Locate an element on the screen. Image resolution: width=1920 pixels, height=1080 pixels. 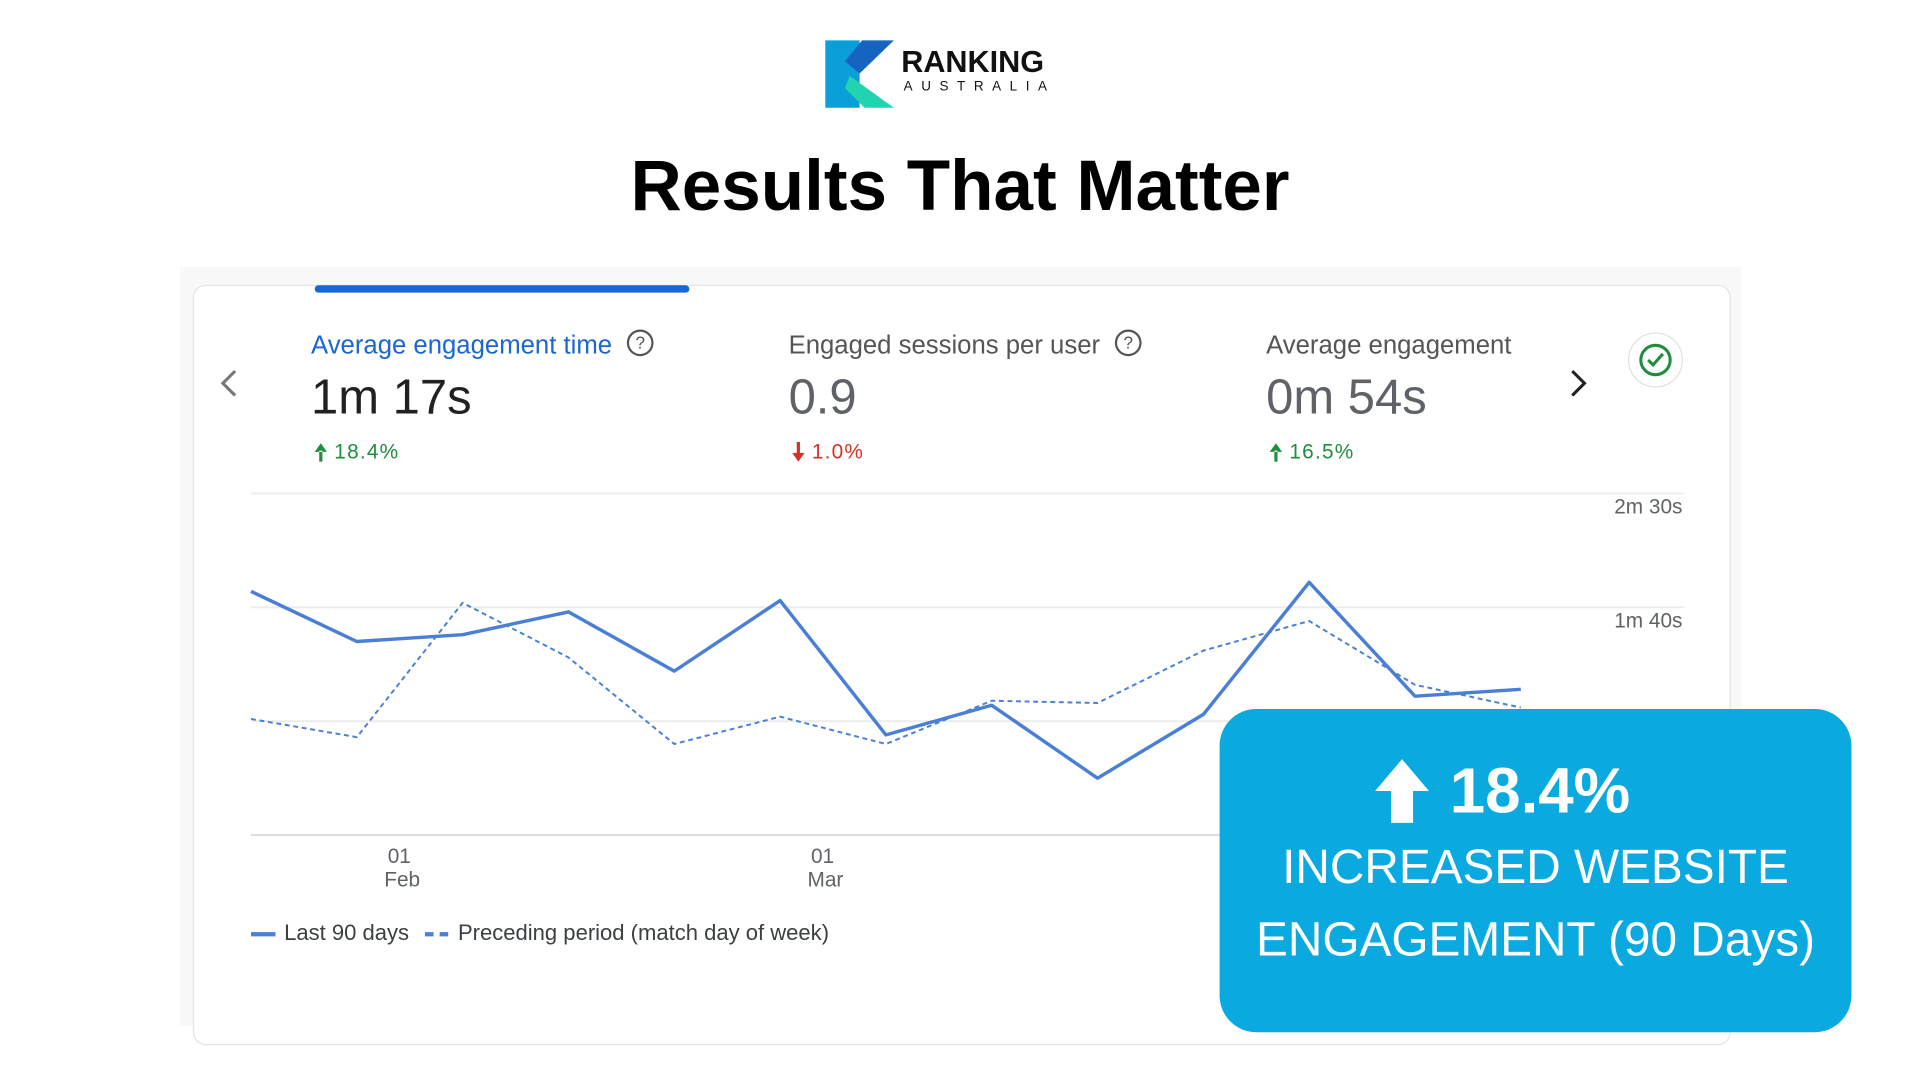
check-icon is located at coordinates (1655, 360).